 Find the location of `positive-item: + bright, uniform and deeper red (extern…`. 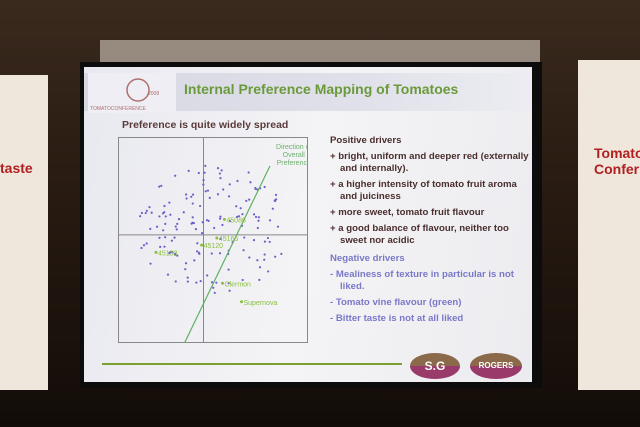

positive-item: + bright, uniform and deeper red (extern… is located at coordinates (429, 162).